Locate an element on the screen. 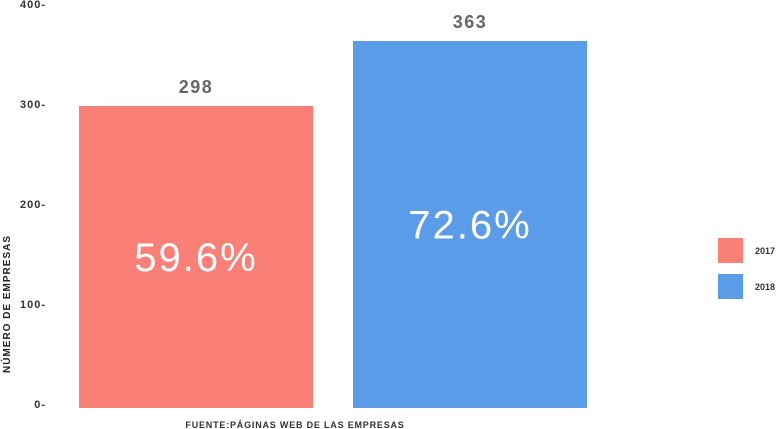 The height and width of the screenshot is (429, 777). y-tick-label-0: 0- is located at coordinates (40, 405).